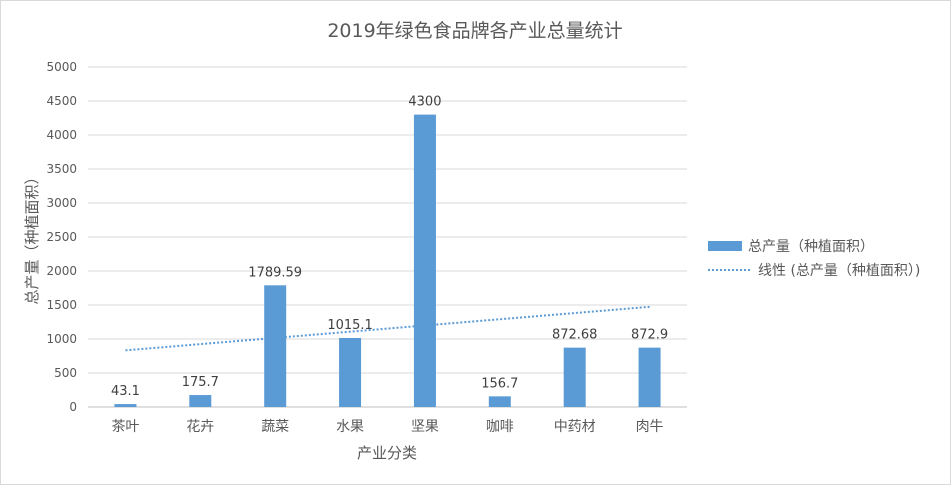 Image resolution: width=951 pixels, height=488 pixels. I want to click on y-tick-label: 500, so click(65, 373).